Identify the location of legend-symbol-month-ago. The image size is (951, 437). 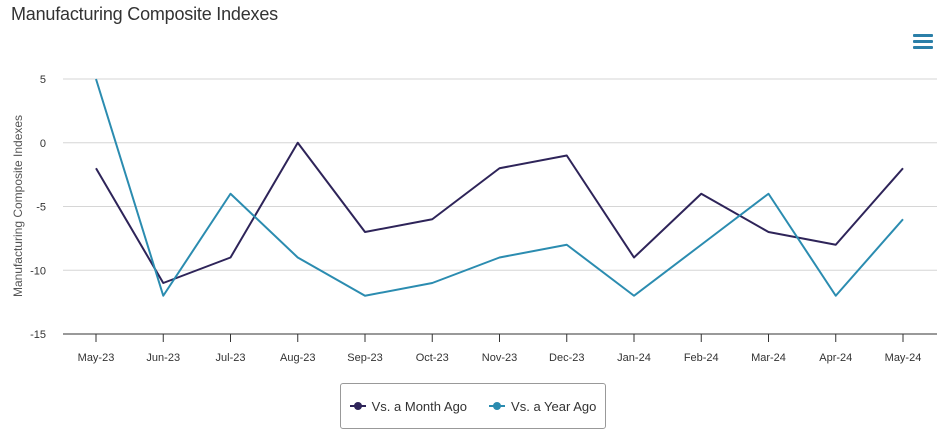
(357, 406).